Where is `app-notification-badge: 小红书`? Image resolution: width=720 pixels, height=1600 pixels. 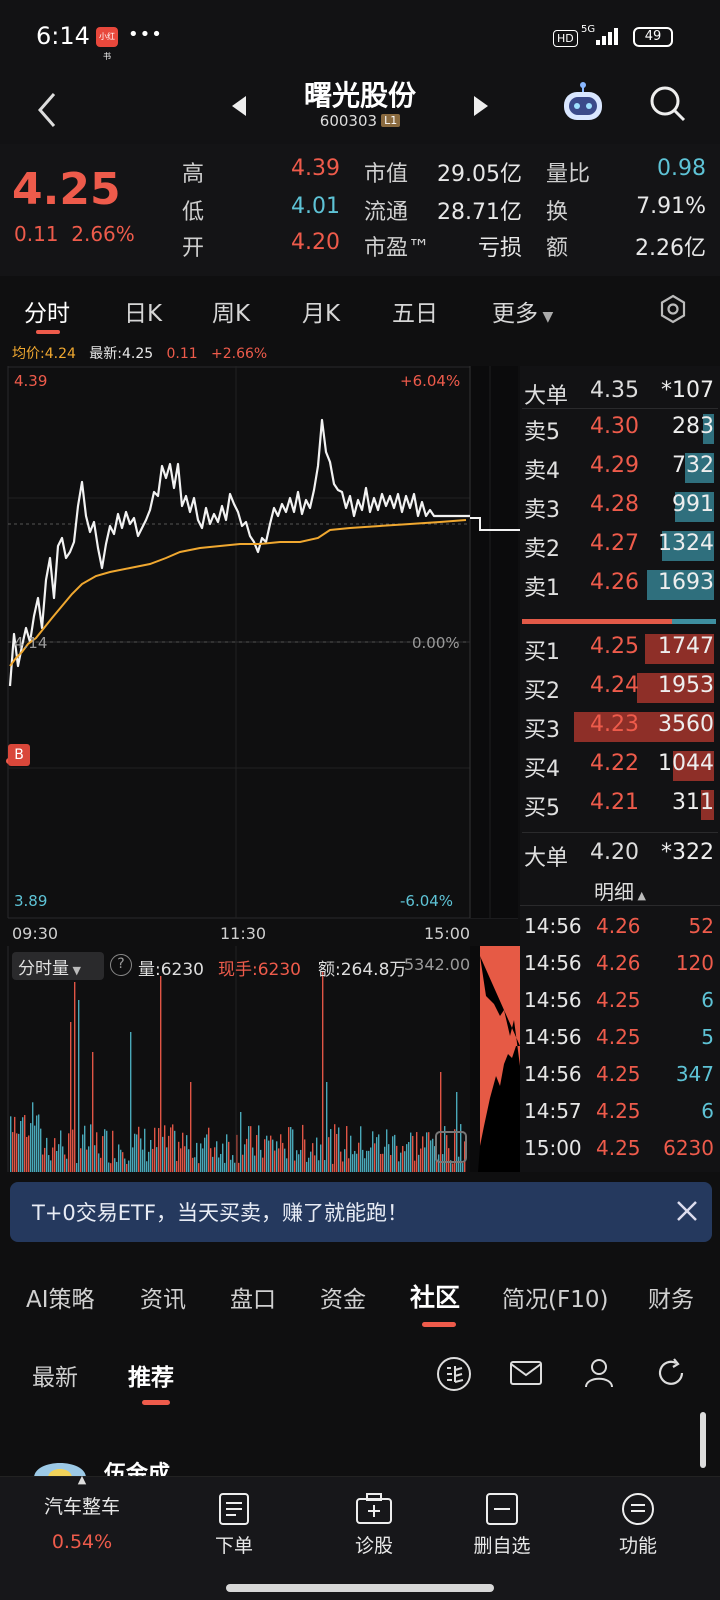 app-notification-badge: 小红书 is located at coordinates (107, 44).